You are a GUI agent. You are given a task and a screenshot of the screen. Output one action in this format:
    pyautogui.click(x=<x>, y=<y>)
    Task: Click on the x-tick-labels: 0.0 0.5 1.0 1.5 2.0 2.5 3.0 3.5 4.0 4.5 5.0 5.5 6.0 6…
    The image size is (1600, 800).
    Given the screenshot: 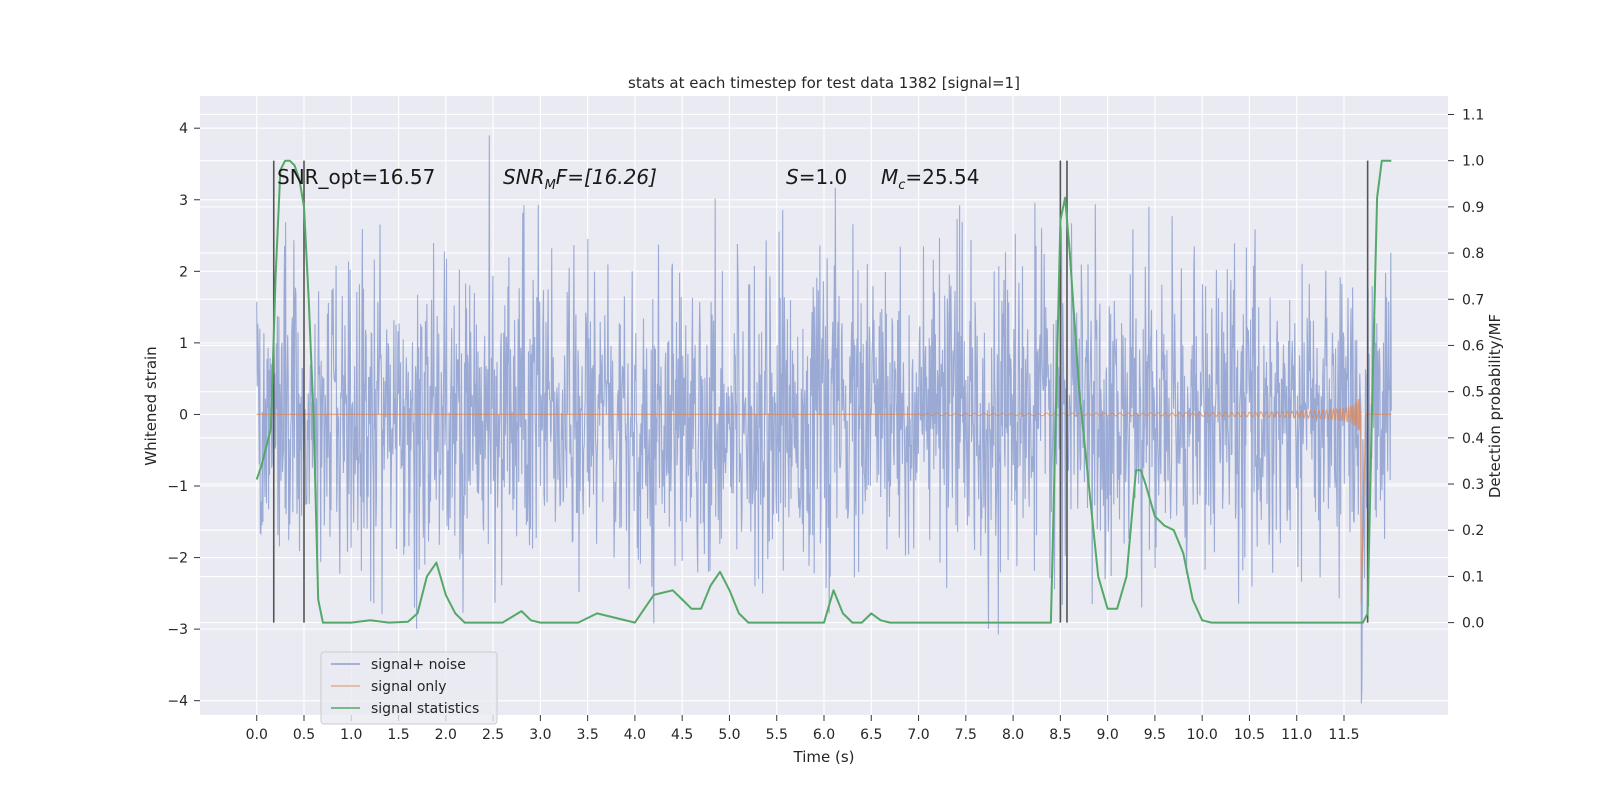 What is the action you would take?
    pyautogui.click(x=803, y=735)
    